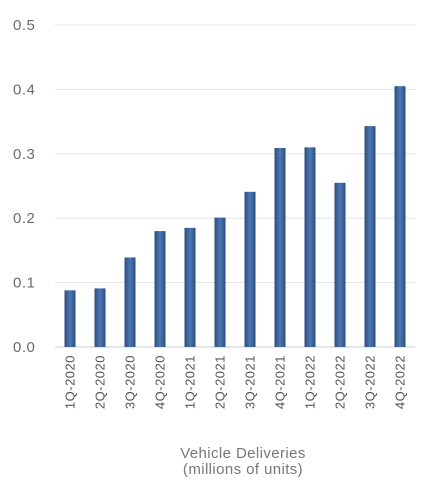 The width and height of the screenshot is (428, 482). What do you see at coordinates (24, 218) in the screenshot?
I see `y-tick-label: 0.2` at bounding box center [24, 218].